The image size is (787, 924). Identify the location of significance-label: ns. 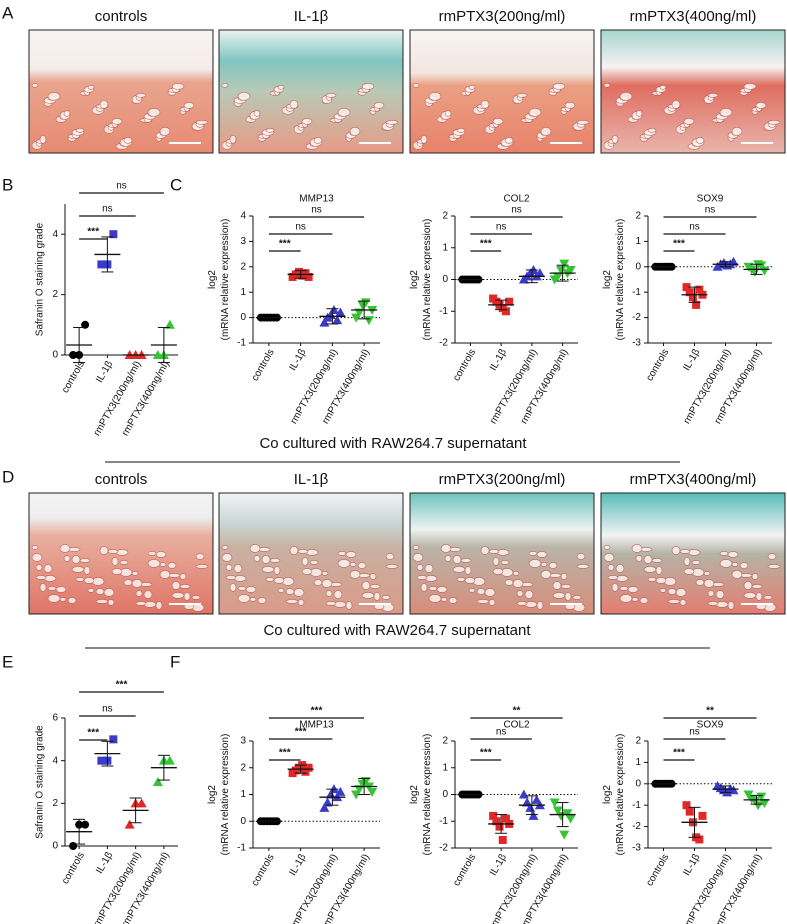
(107, 209).